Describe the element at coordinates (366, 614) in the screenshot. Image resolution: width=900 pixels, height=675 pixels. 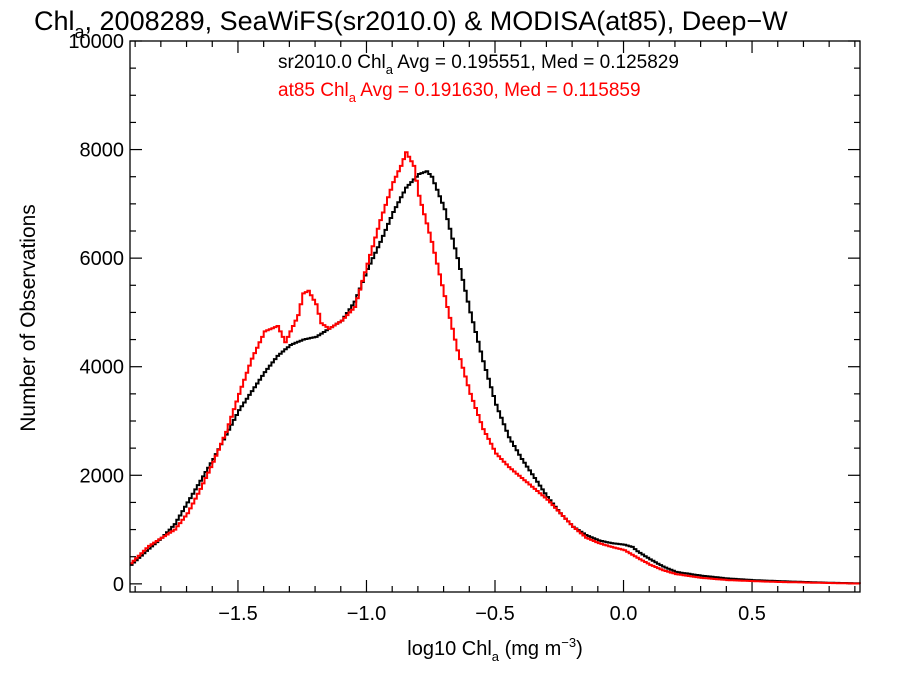
I see `x-tick-label: −1.0` at that location.